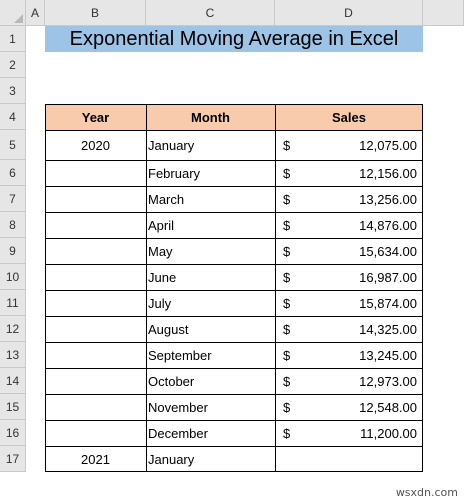 The image size is (464, 503). What do you see at coordinates (350, 433) in the screenshot?
I see `sales-cell: $11,200.00` at bounding box center [350, 433].